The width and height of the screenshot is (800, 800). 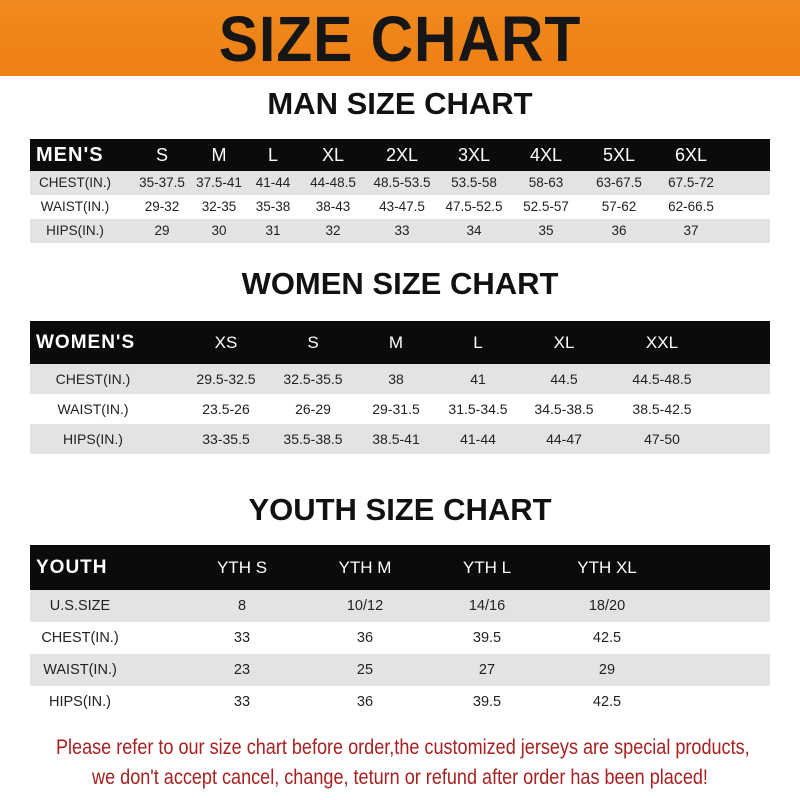 What do you see at coordinates (86, 342) in the screenshot?
I see `header-label: WOMEN'S` at bounding box center [86, 342].